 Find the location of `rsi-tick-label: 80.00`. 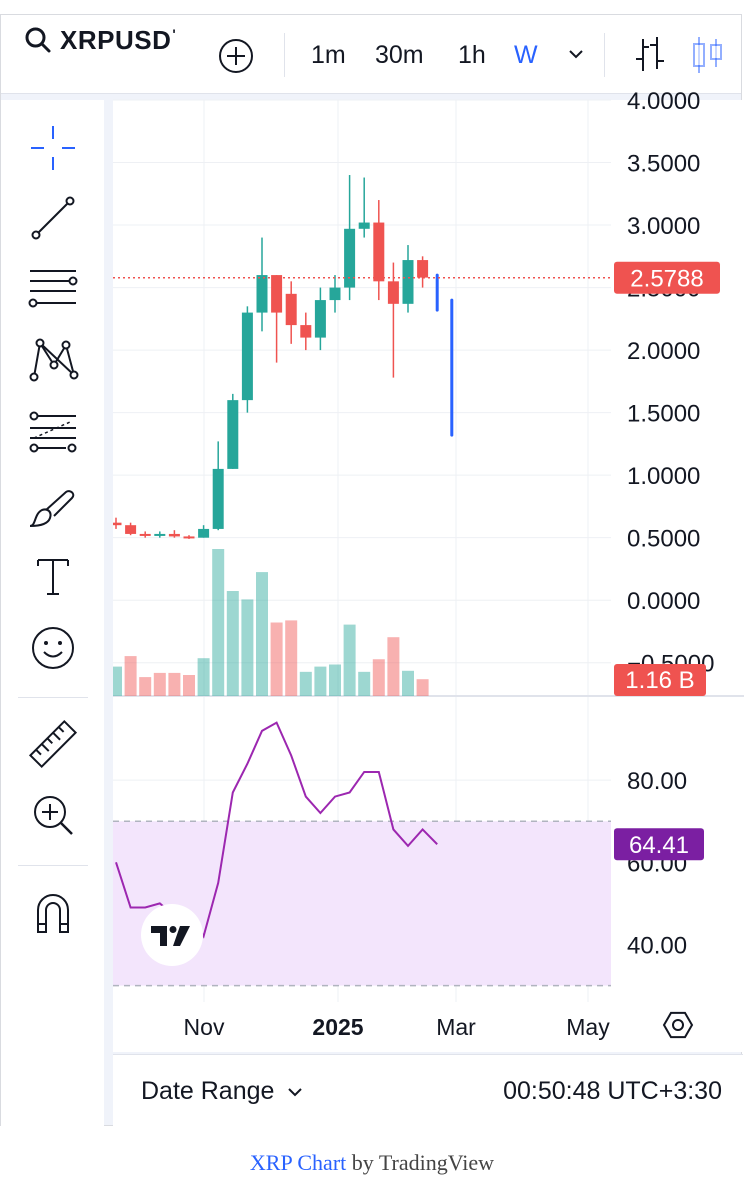

rsi-tick-label: 80.00 is located at coordinates (657, 781).